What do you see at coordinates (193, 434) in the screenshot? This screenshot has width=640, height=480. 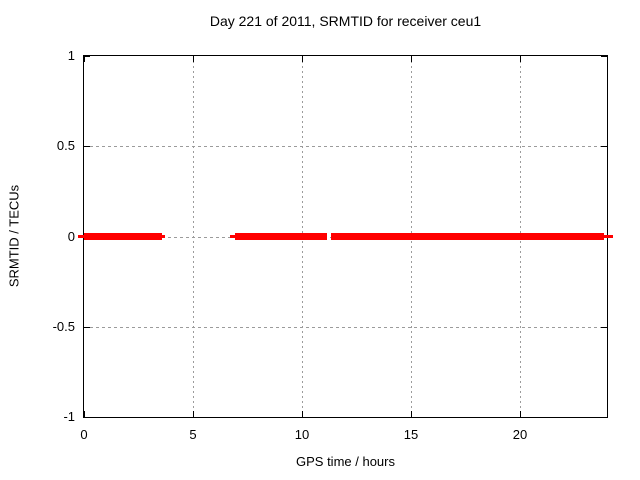 I see `x-tick-label: 5` at bounding box center [193, 434].